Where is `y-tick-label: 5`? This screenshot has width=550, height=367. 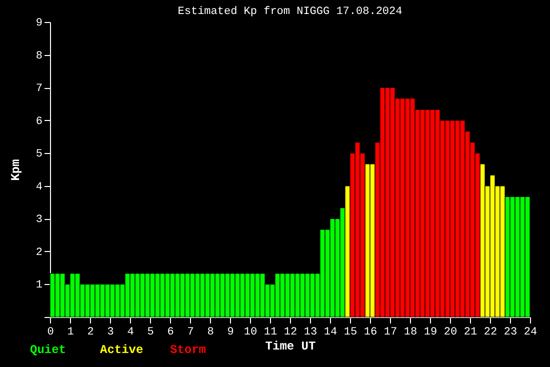 y-tick-label: 5 is located at coordinates (39, 154).